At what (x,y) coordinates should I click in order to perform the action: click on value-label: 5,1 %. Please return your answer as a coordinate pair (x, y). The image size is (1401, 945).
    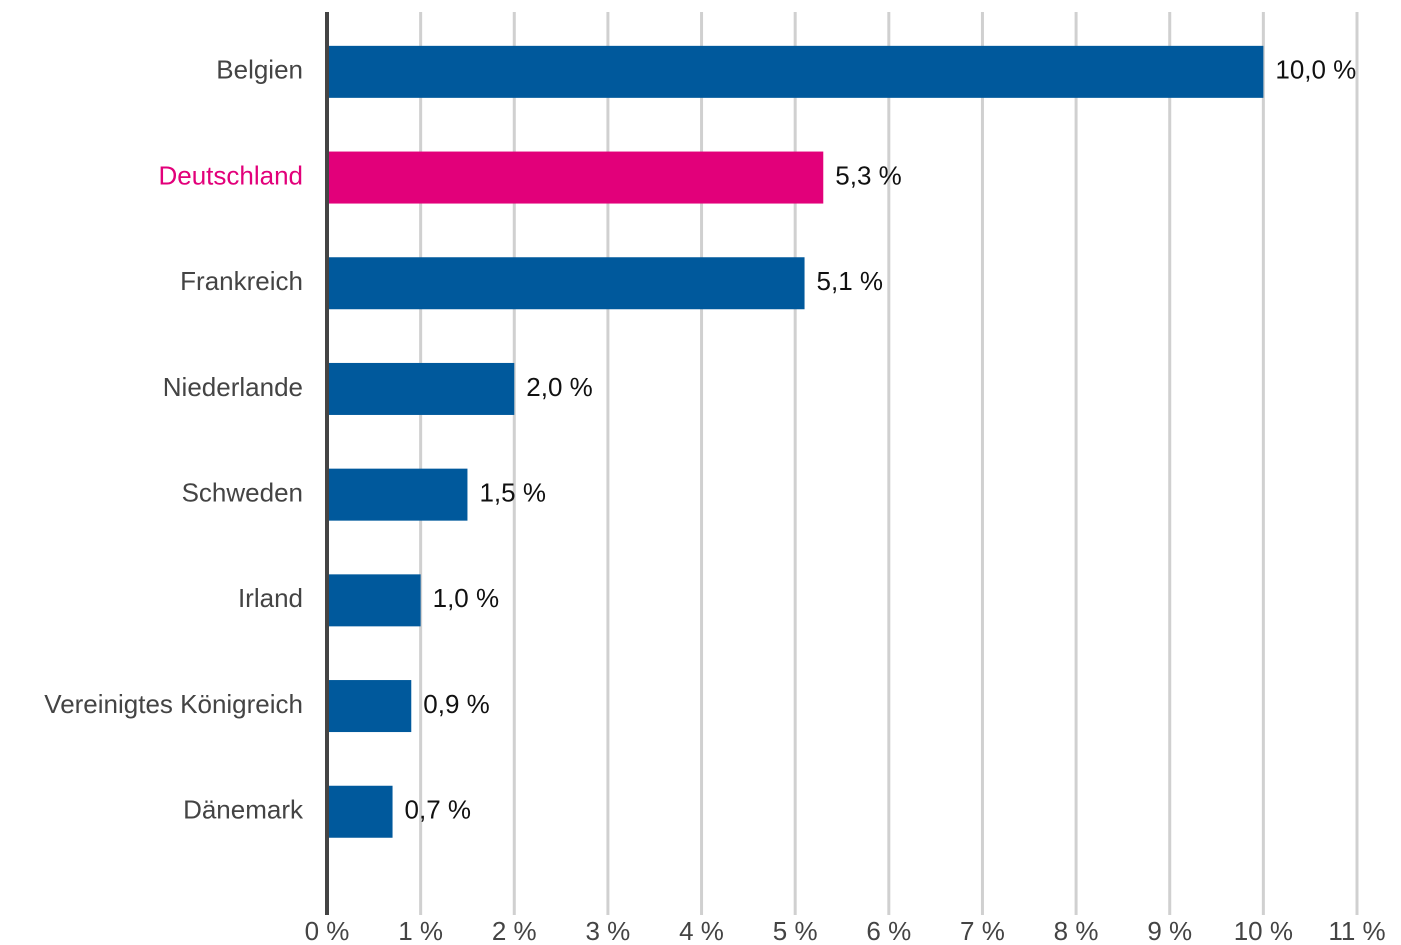
    Looking at the image, I should click on (850, 281).